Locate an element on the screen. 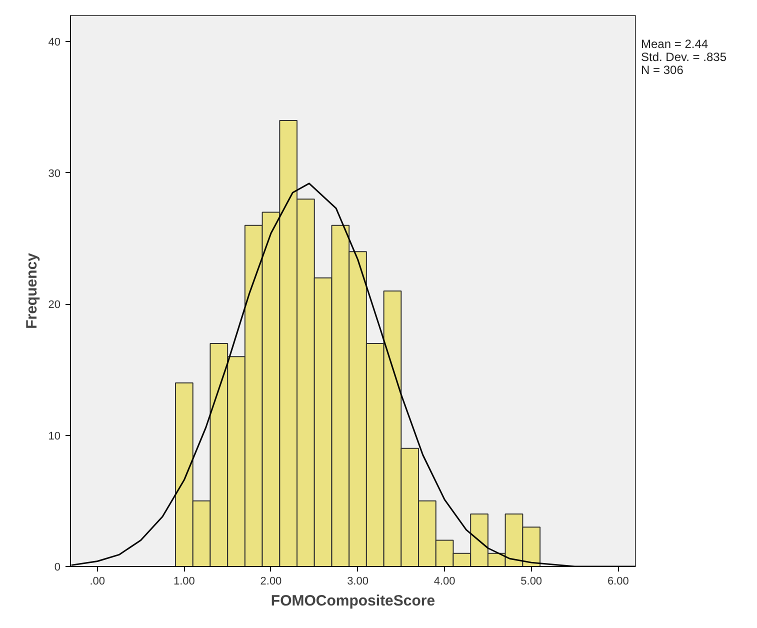  x-tick-label: 2.00 is located at coordinates (271, 582).